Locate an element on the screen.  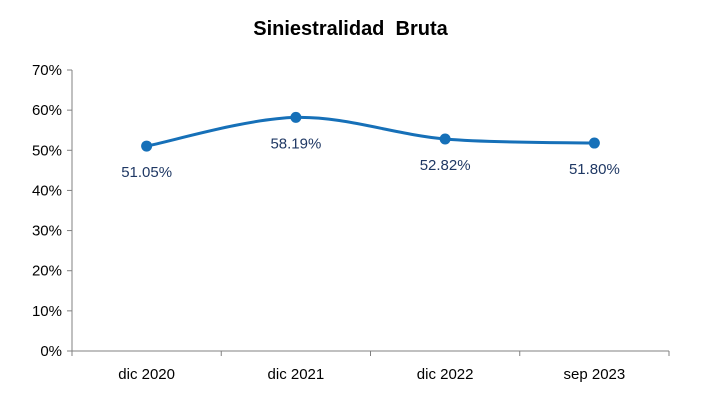
x-tick-label: sep 2023 is located at coordinates (595, 374).